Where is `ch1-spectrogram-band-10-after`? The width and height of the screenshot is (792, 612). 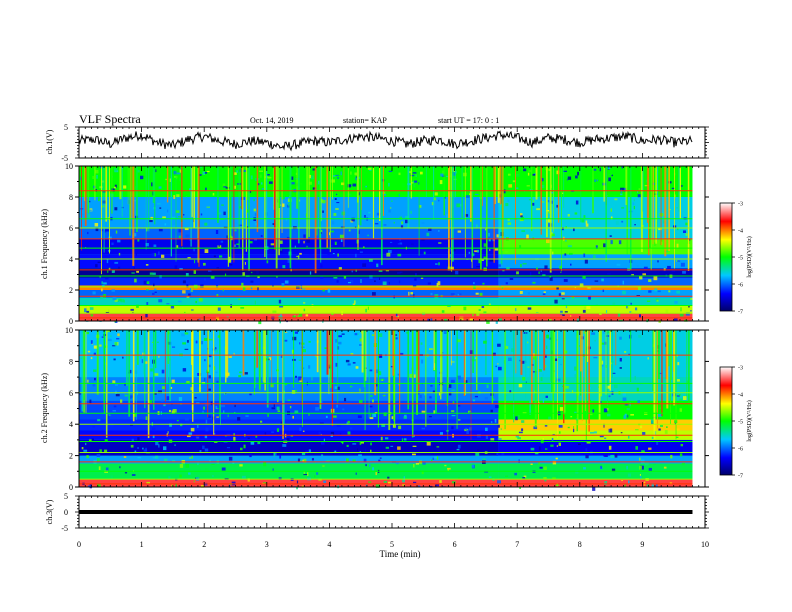
ch1-spectrogram-band-10-after is located at coordinates (595, 212).